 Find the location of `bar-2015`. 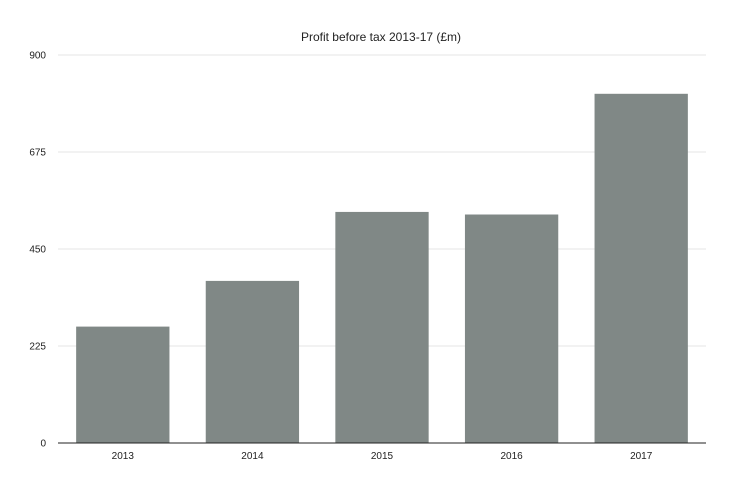

bar-2015 is located at coordinates (382, 327).